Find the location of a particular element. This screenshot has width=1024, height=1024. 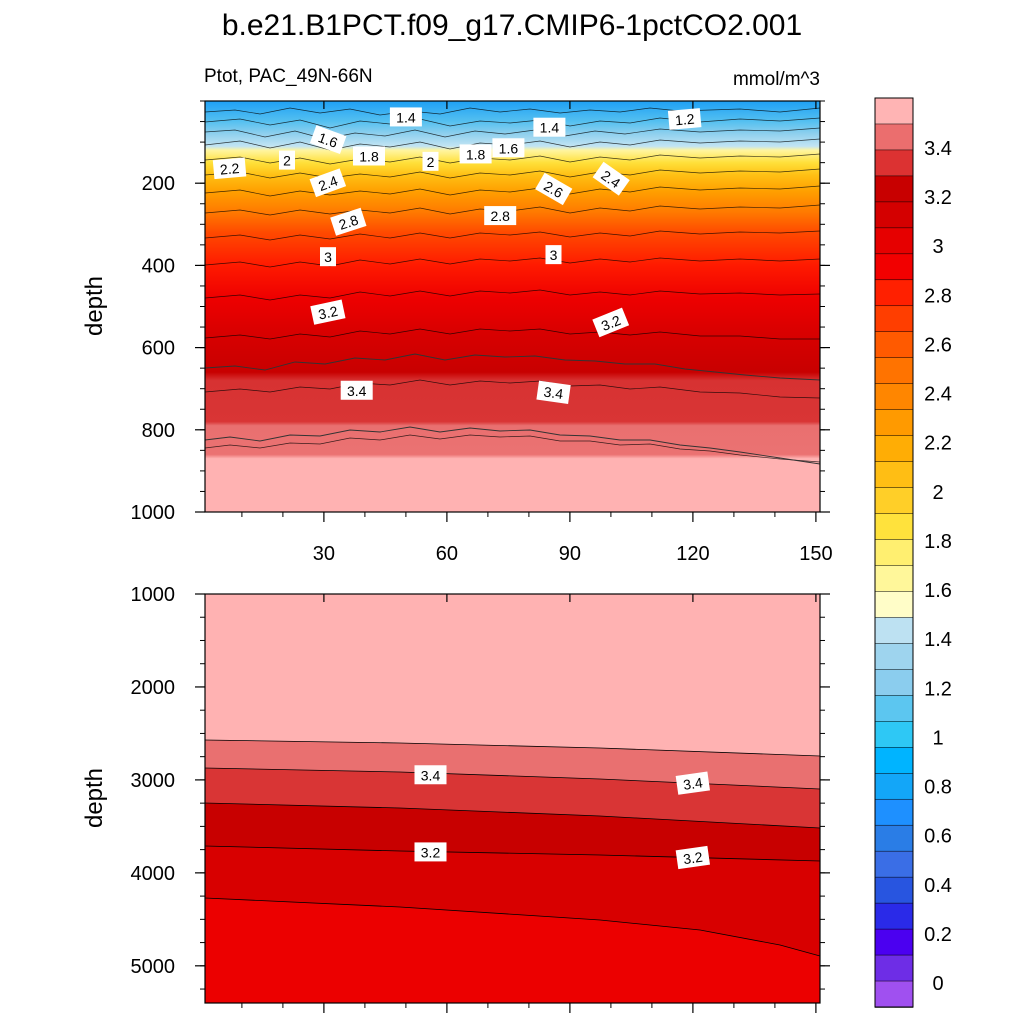

colorbar-tick-label: 1.2 is located at coordinates (938, 689).